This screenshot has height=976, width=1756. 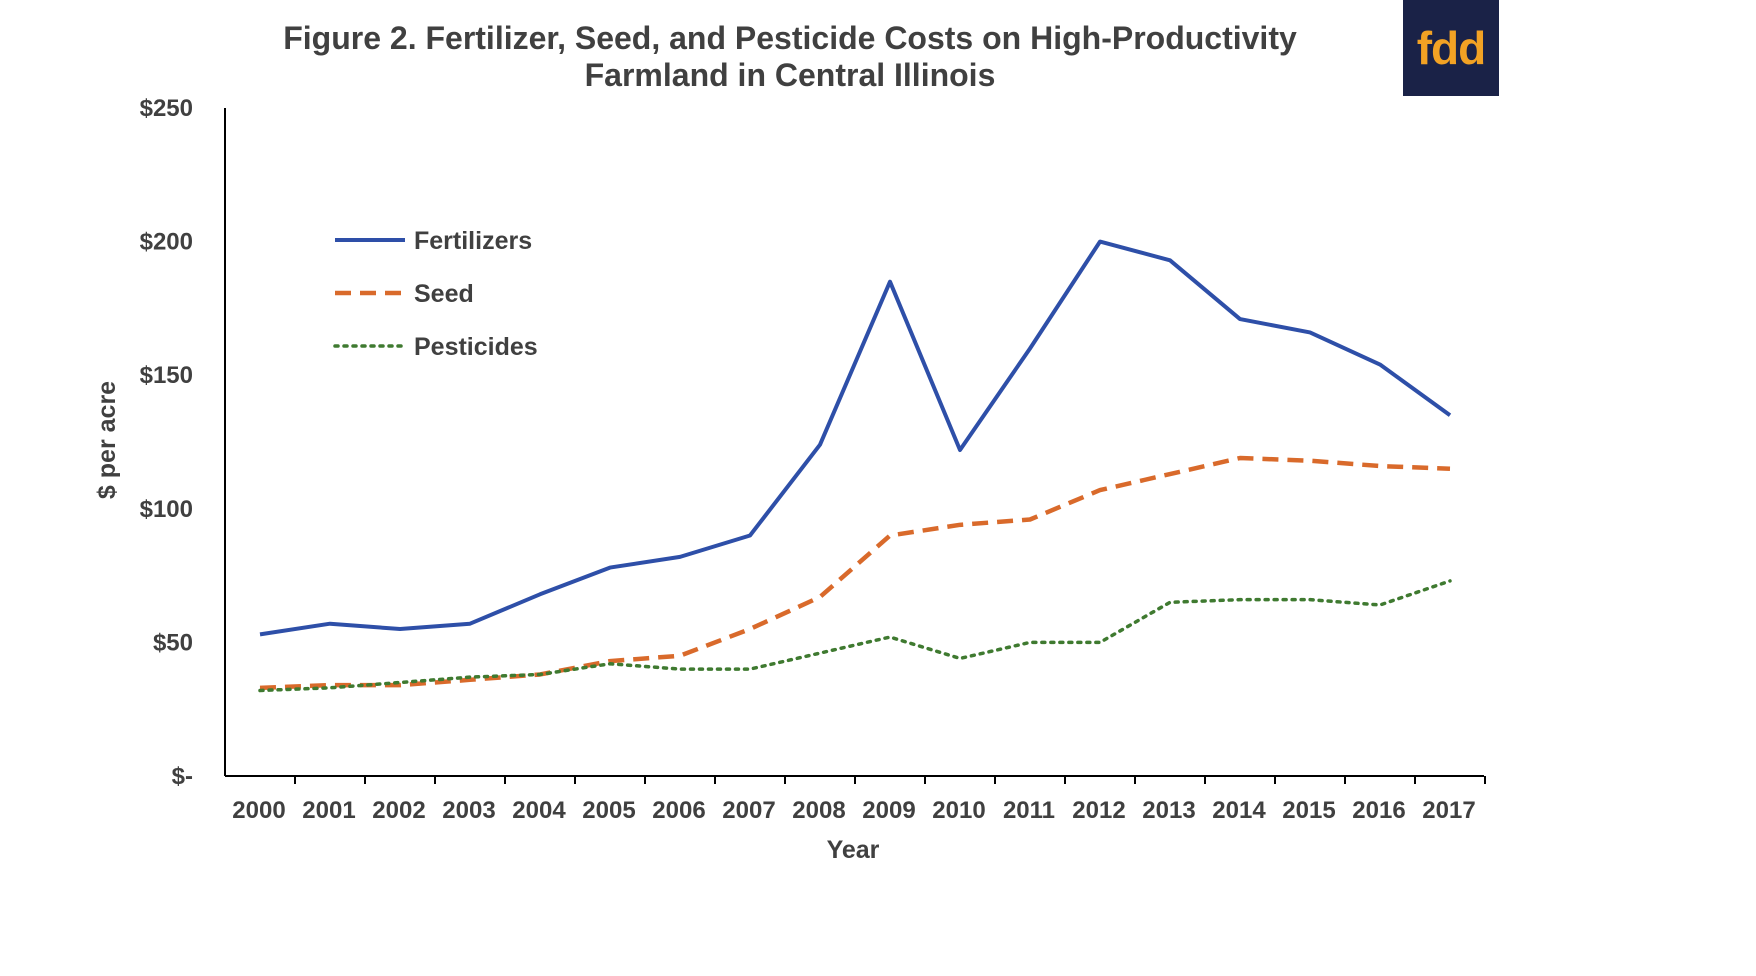 I want to click on x-tick-label: 2003, so click(x=468, y=810).